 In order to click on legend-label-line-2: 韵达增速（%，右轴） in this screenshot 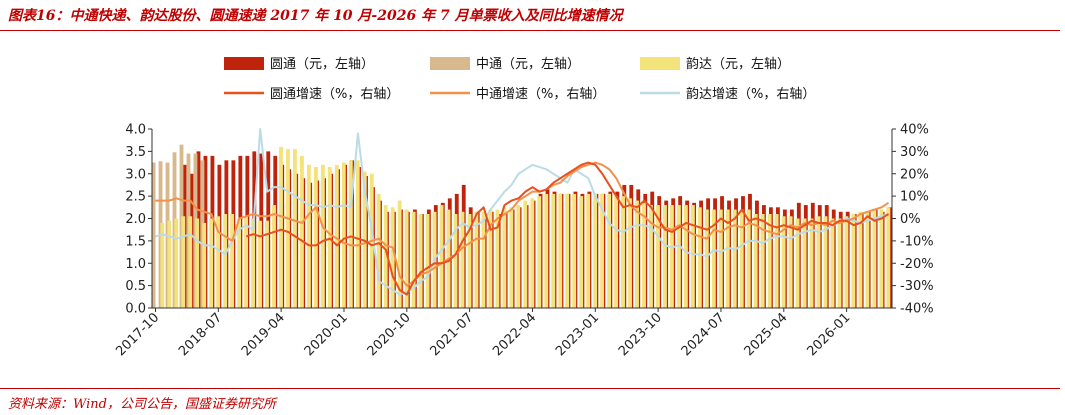, I will do `click(750, 94)`.